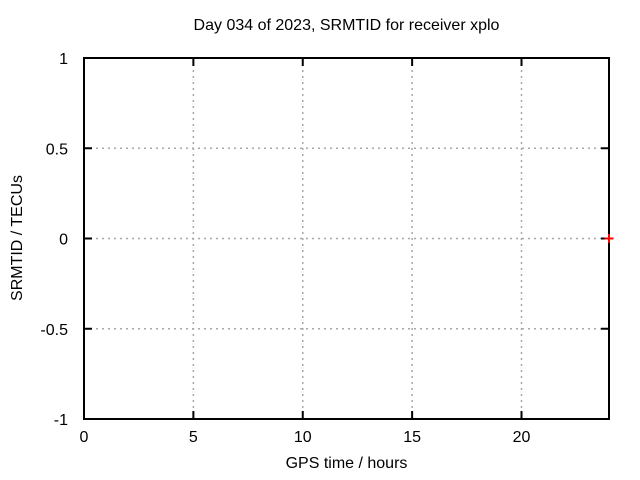 The height and width of the screenshot is (480, 640). Describe the element at coordinates (61, 420) in the screenshot. I see `y-tick-label: -1` at that location.